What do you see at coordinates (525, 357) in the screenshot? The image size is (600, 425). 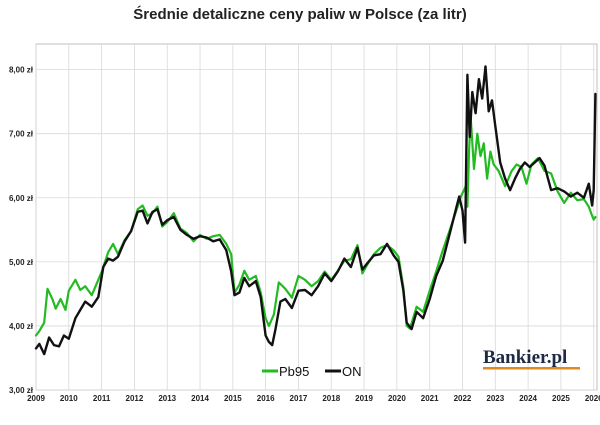 I see `bankier-logo-text: Bankier.pl` at bounding box center [525, 357].